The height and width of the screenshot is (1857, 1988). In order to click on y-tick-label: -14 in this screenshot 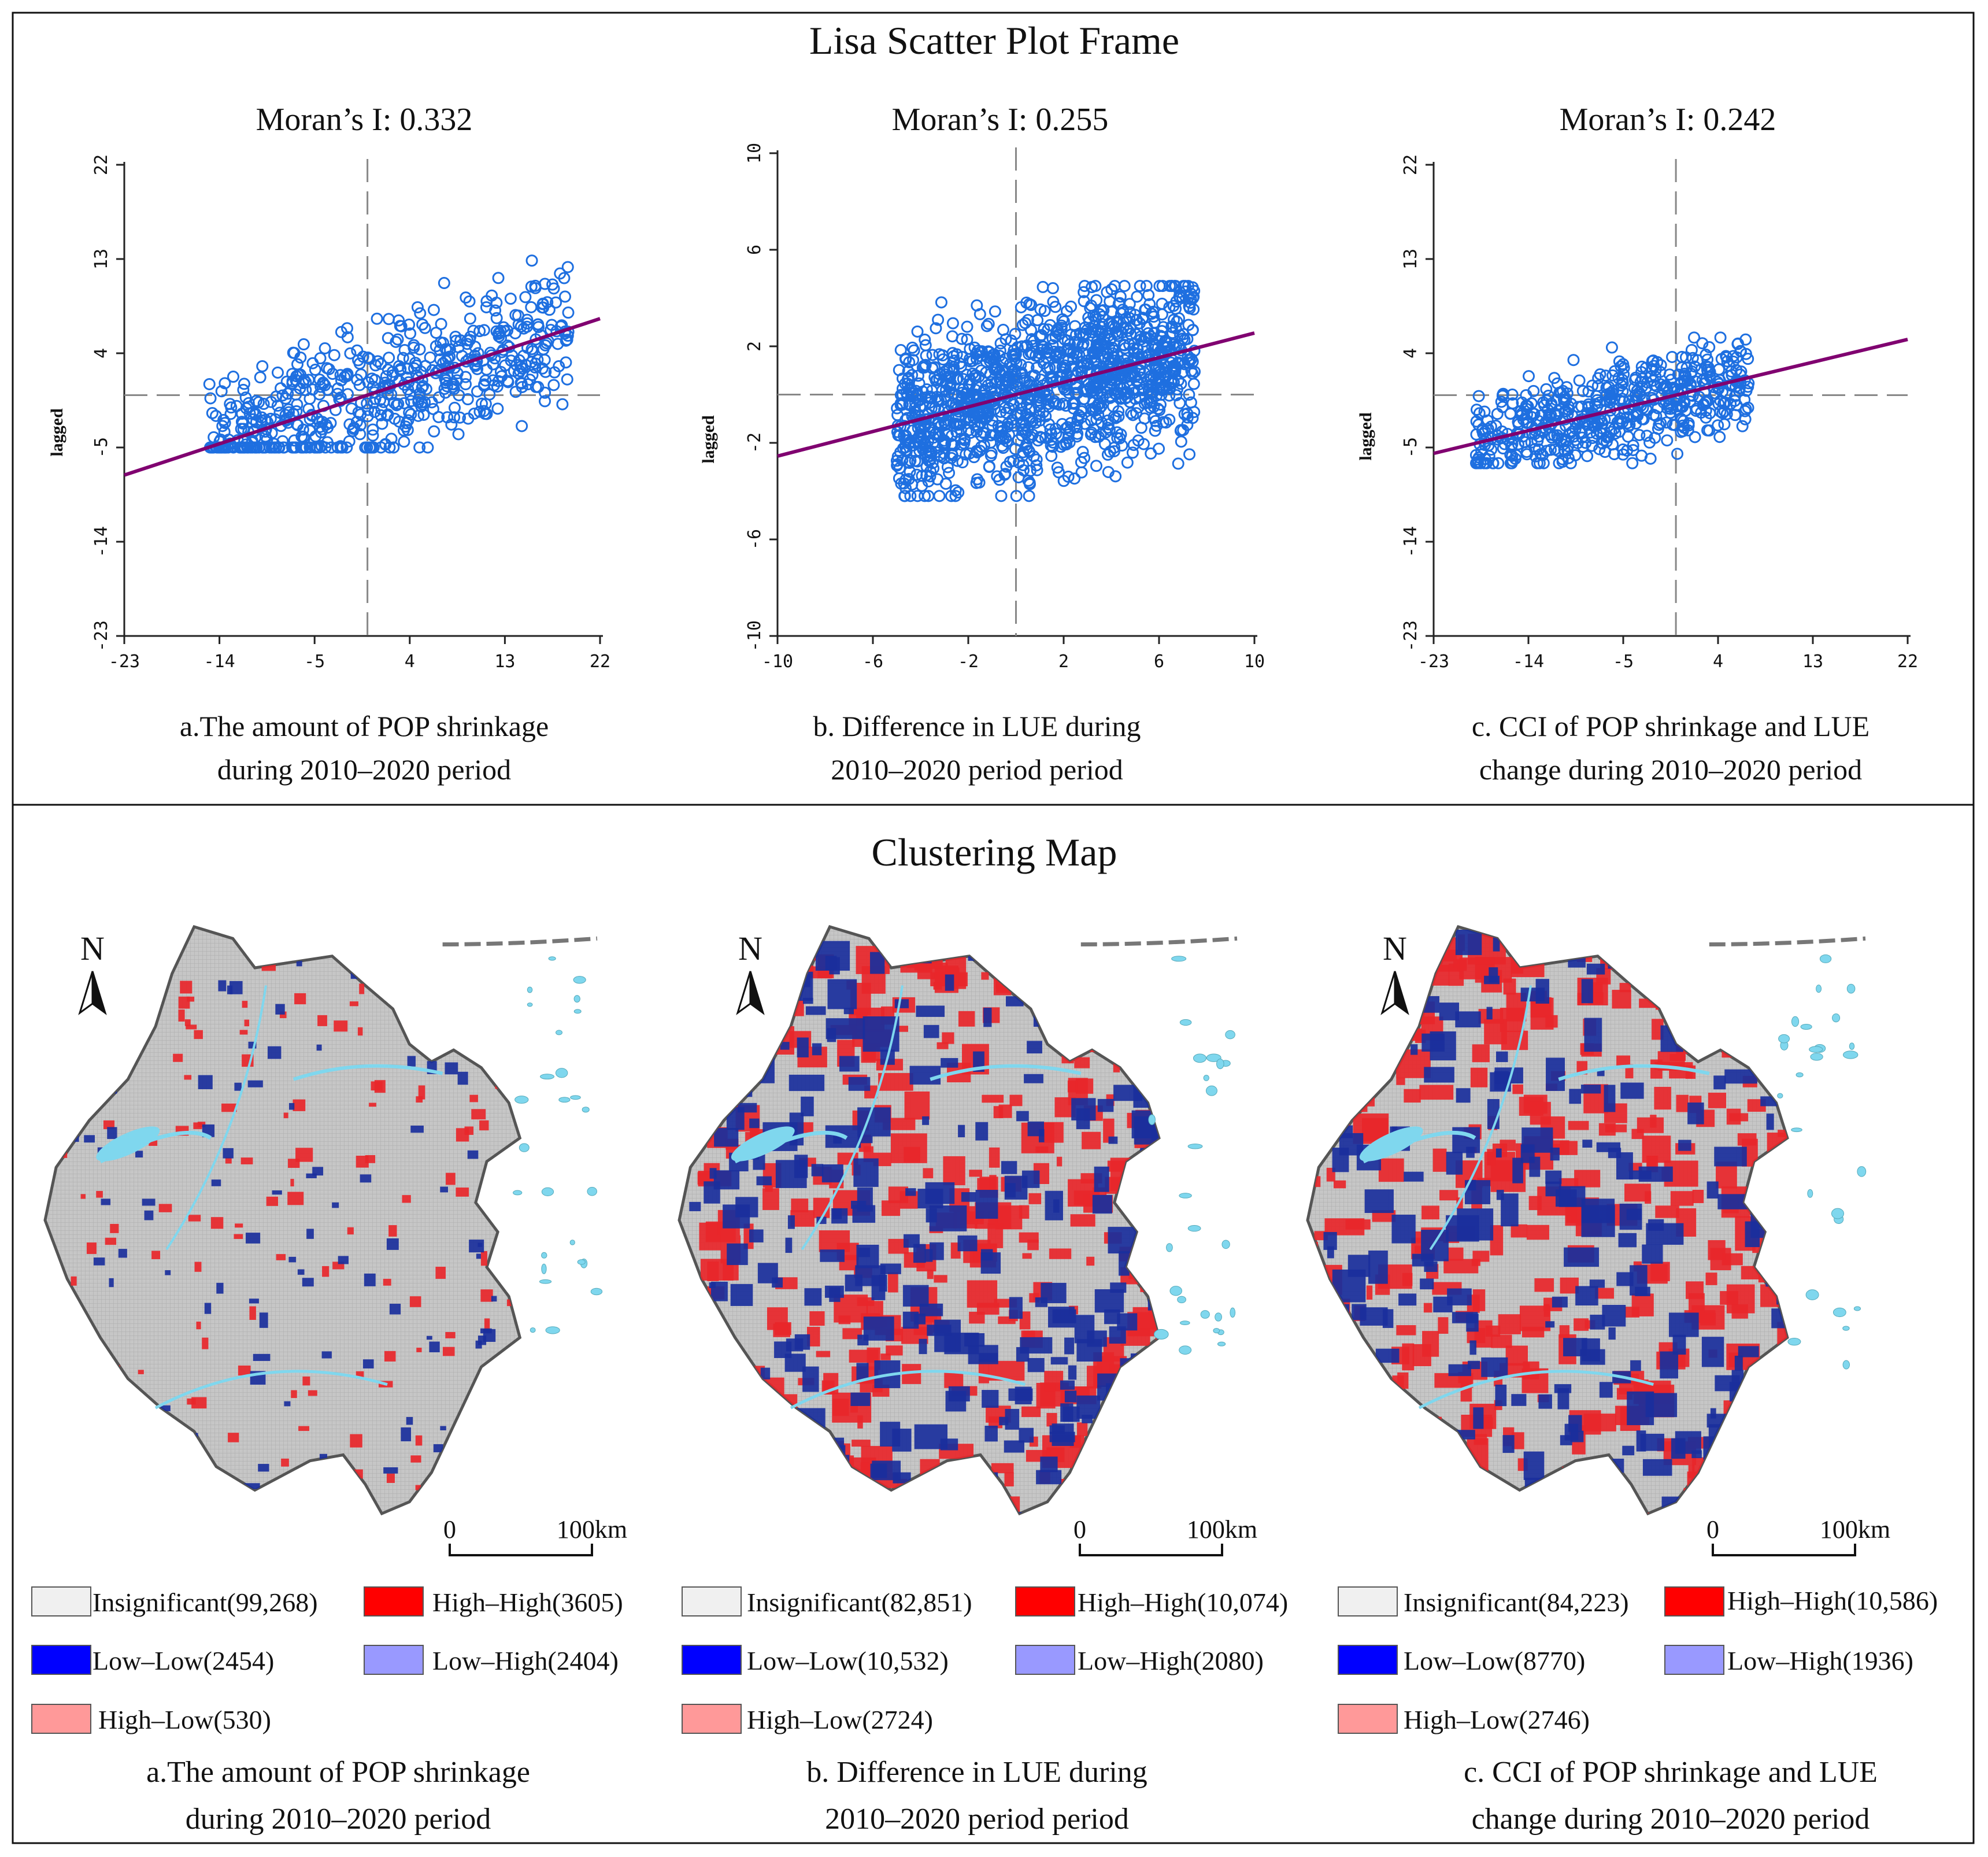, I will do `click(1411, 541)`.